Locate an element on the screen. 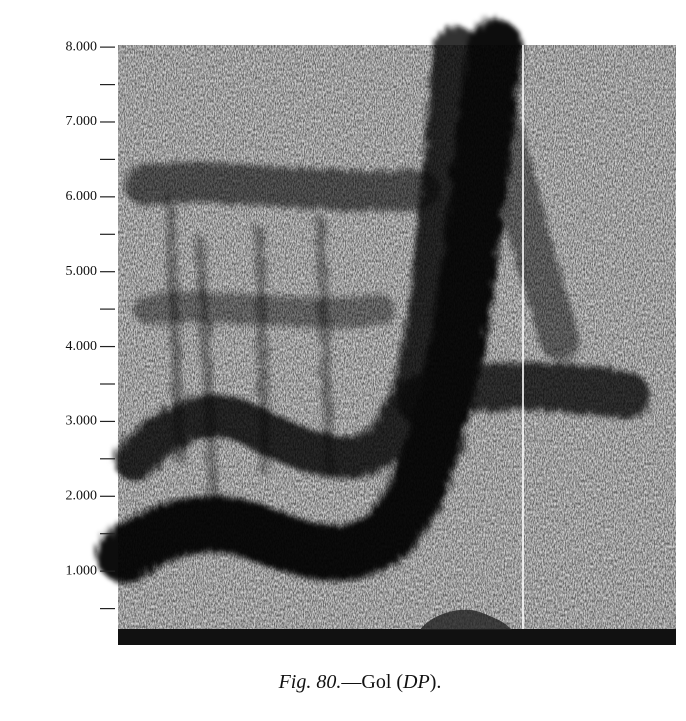 The width and height of the screenshot is (686, 721). y-tick-label: 6.000 is located at coordinates (82, 196).